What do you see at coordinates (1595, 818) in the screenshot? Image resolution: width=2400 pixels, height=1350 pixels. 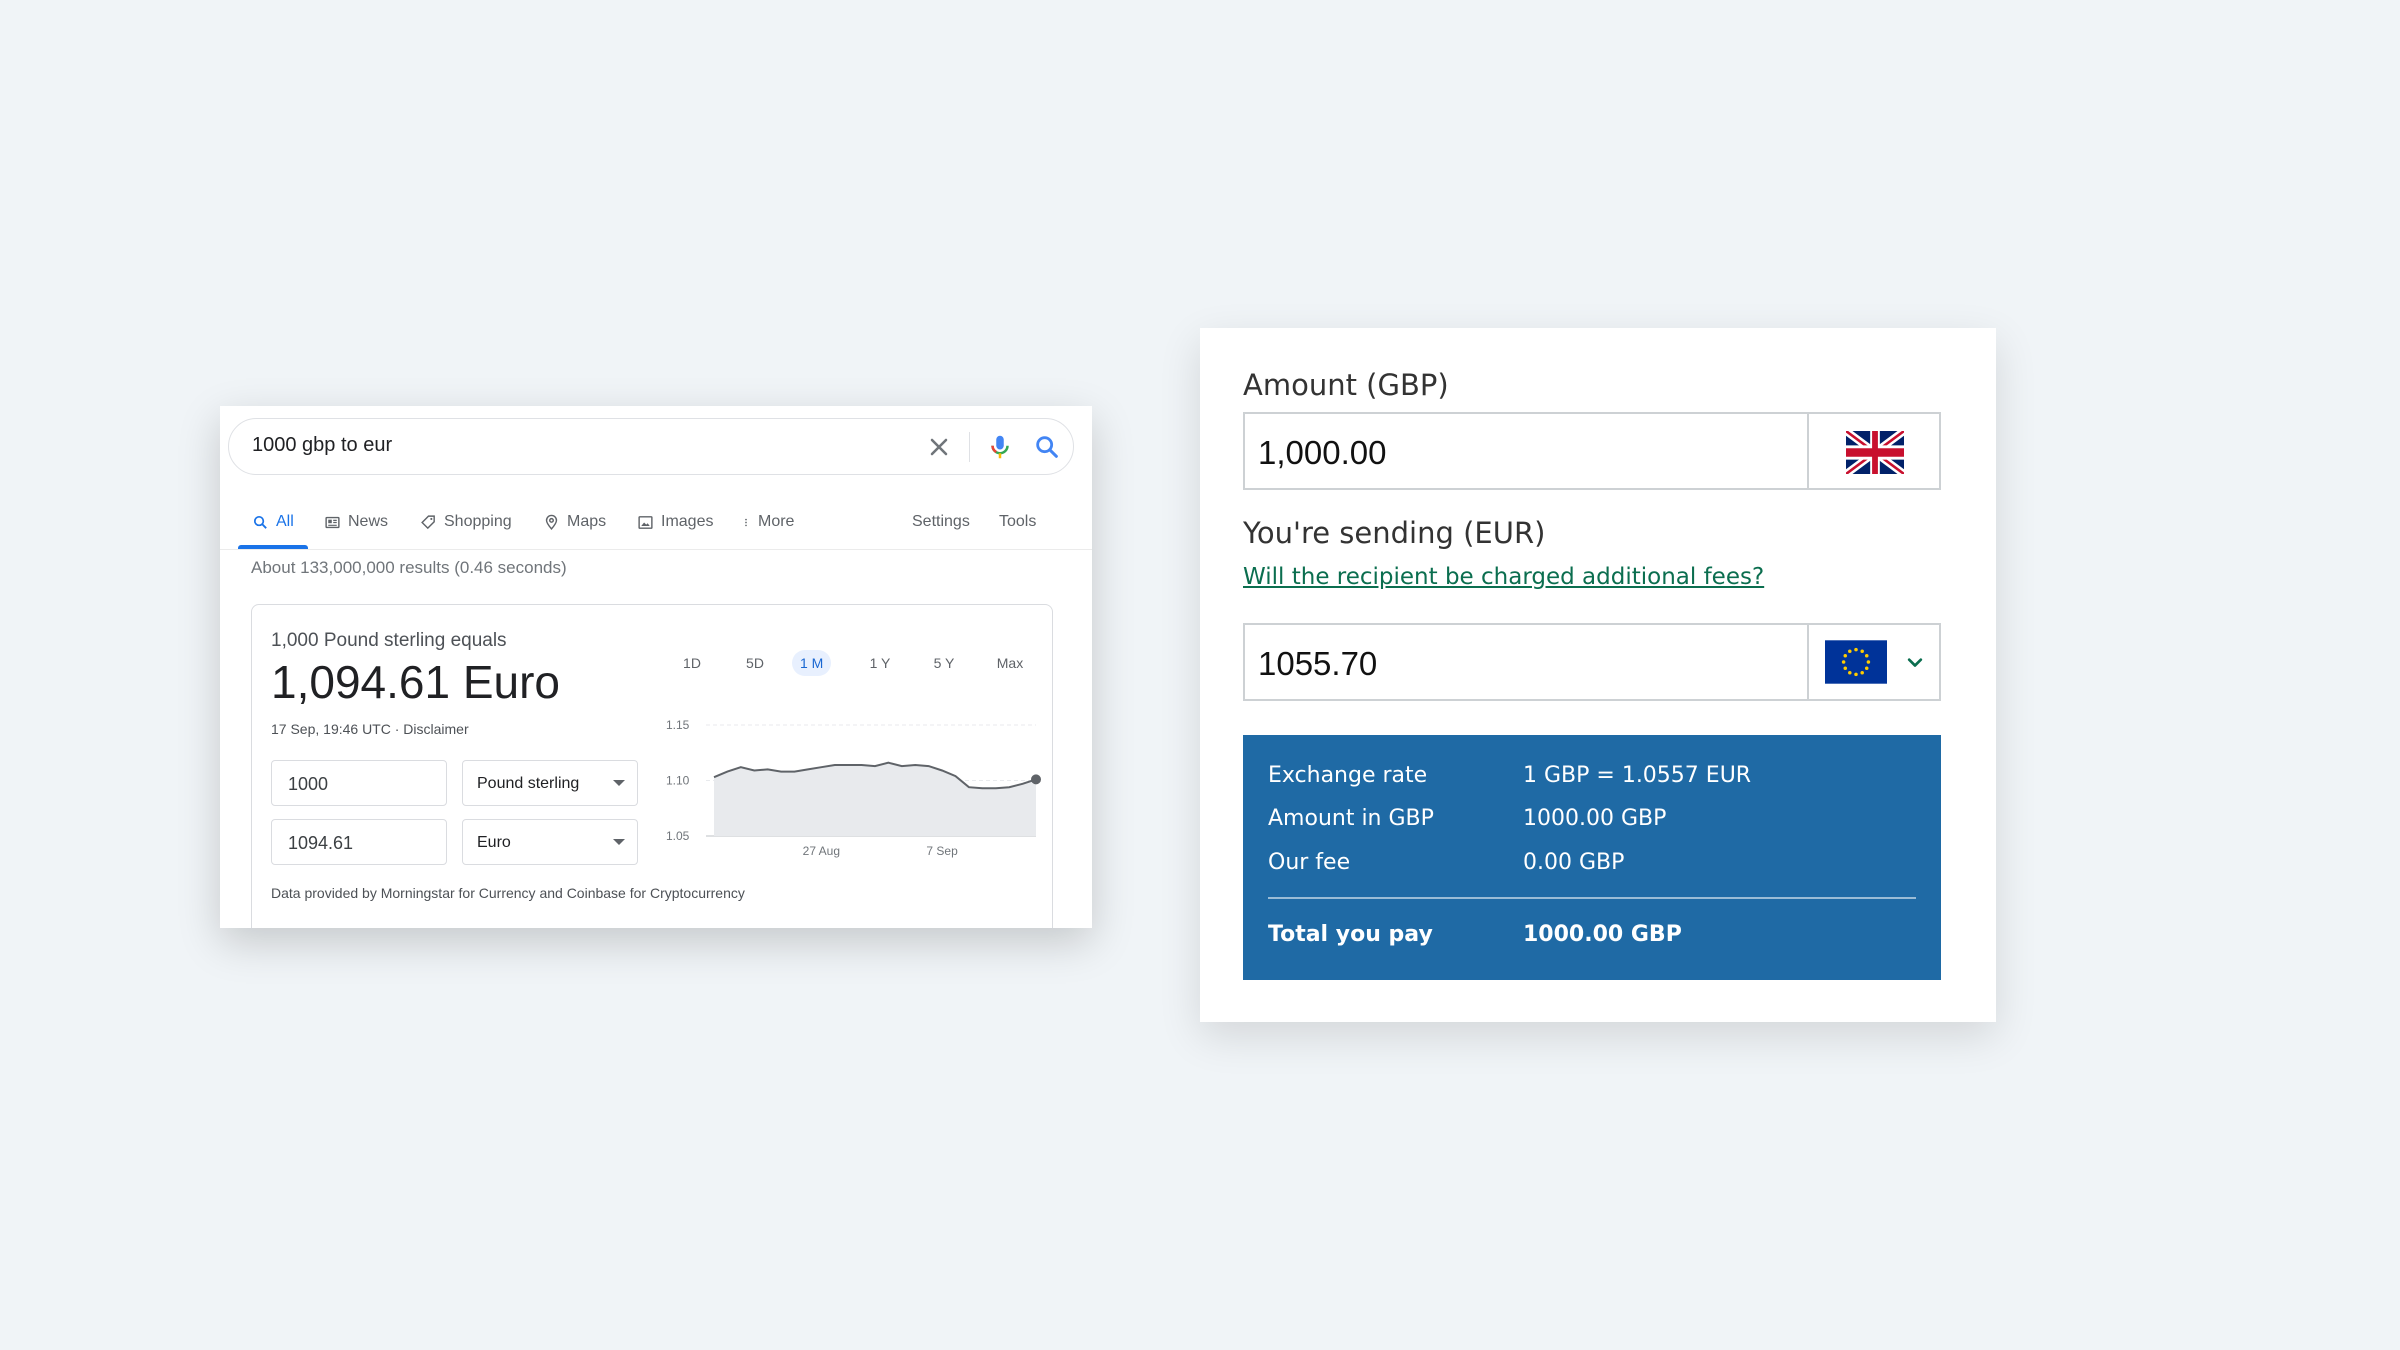 I see `summary-value: 1000.00 GBP` at bounding box center [1595, 818].